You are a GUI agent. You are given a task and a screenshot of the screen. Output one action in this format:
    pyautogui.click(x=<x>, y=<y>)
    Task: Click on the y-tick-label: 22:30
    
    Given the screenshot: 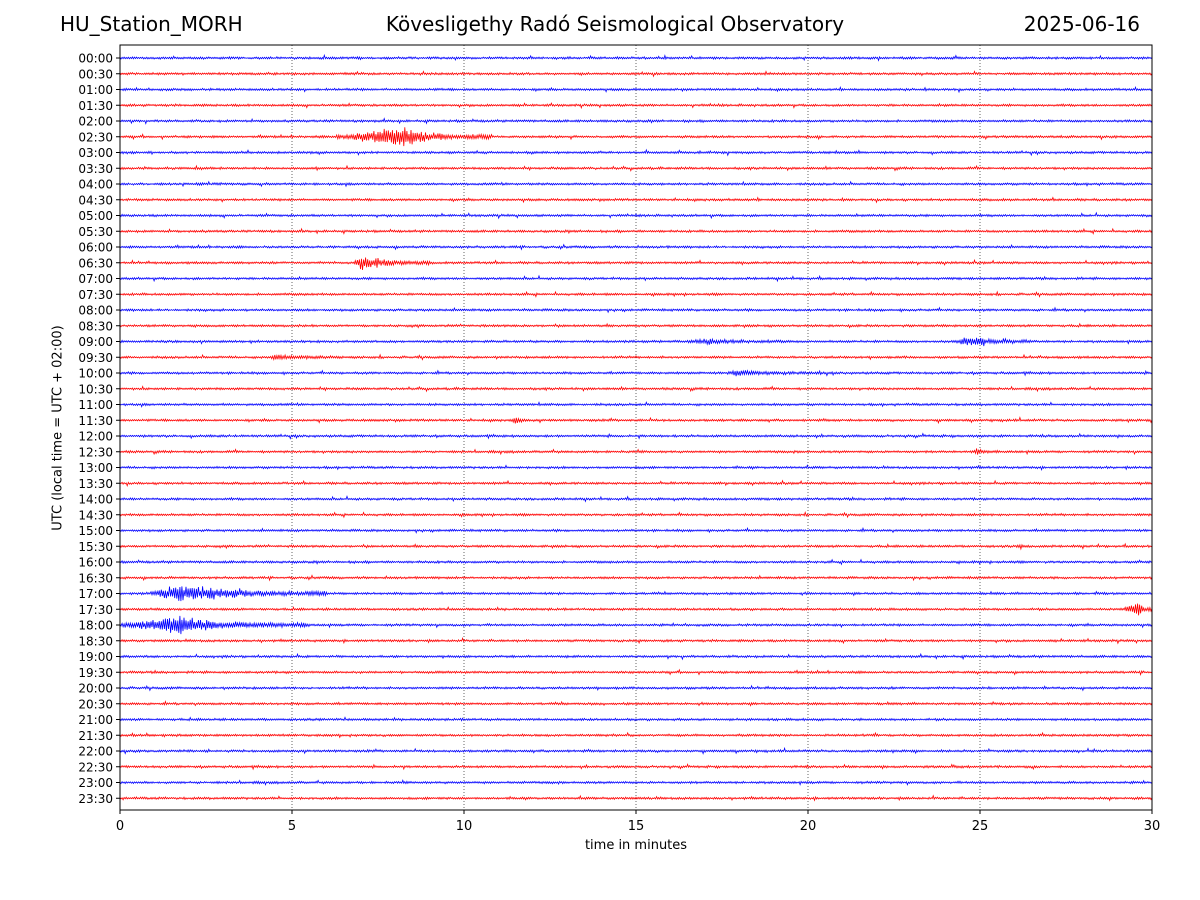 What is the action you would take?
    pyautogui.click(x=95, y=767)
    